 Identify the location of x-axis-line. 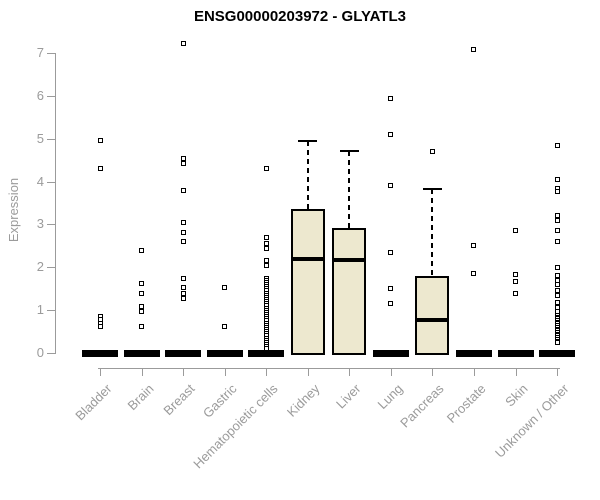
(329, 368).